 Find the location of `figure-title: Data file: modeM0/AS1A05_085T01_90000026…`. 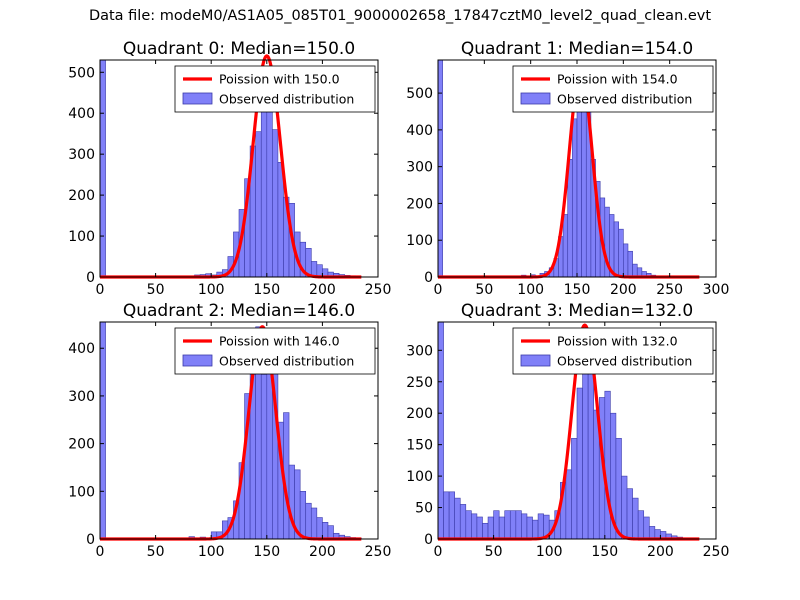

figure-title: Data file: modeM0/AS1A05_085T01_90000026… is located at coordinates (400, 16).